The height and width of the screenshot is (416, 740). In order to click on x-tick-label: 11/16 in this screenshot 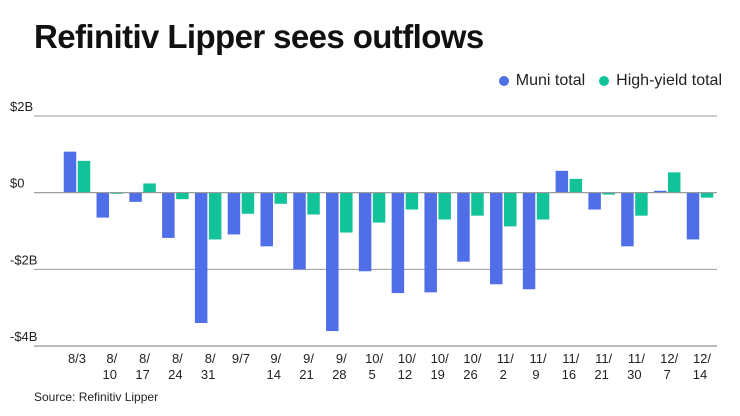, I will do `click(571, 366)`.